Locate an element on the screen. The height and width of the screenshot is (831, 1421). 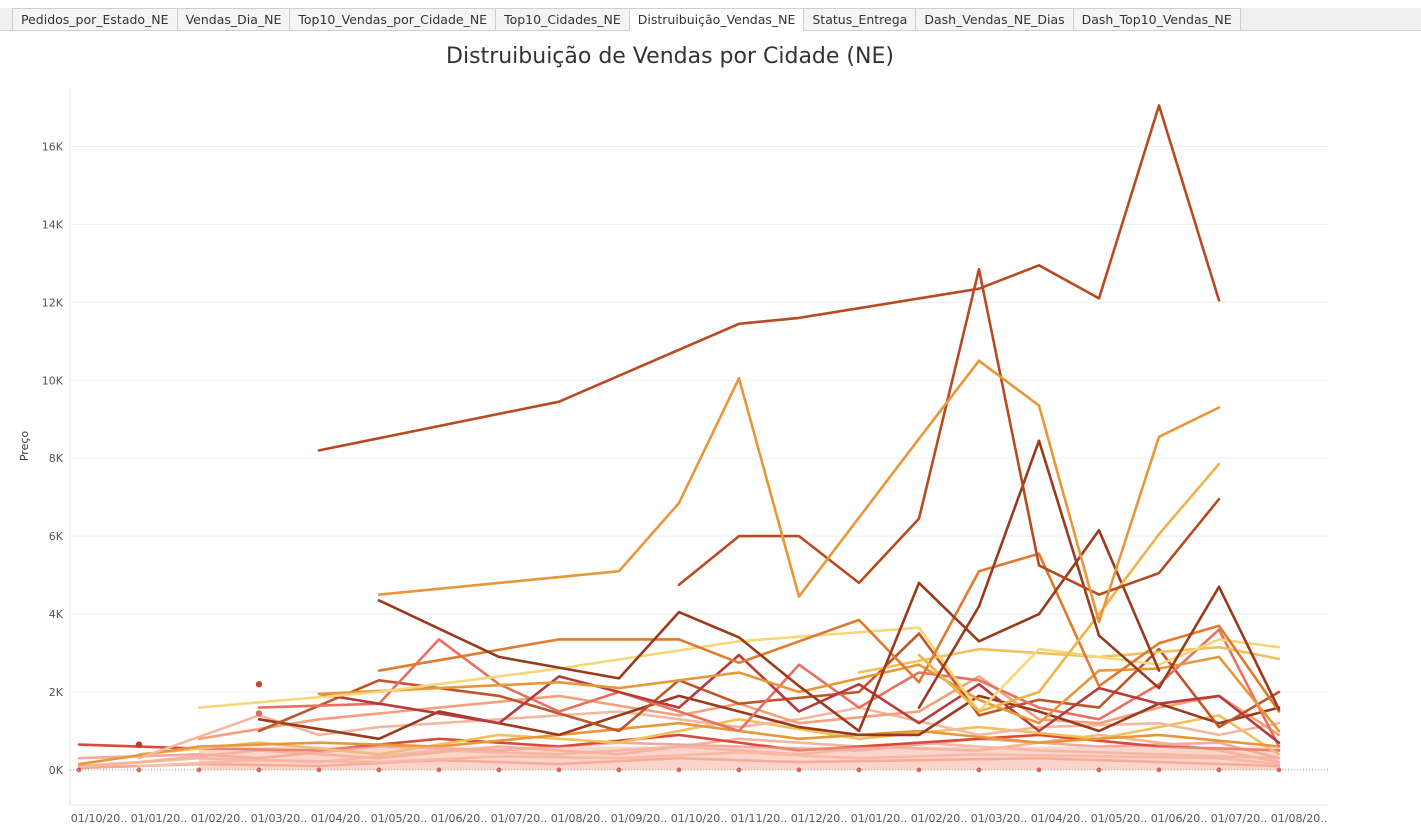
y-tick-label: 16K is located at coordinates (53, 146).